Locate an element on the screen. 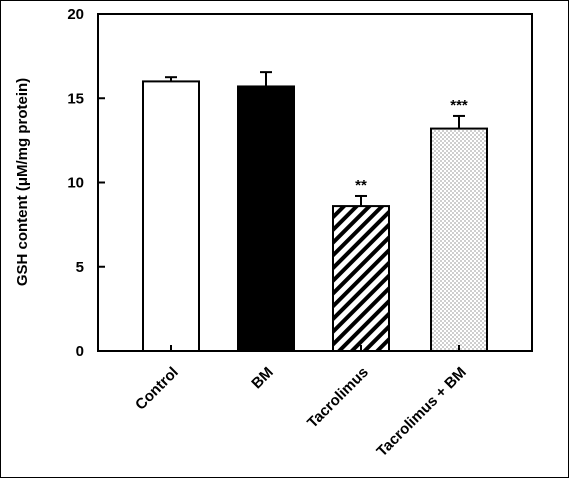 The image size is (571, 480). bar-tacrolimus-bm is located at coordinates (459, 239).